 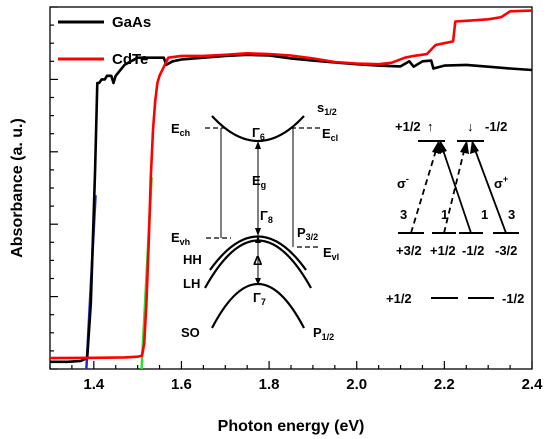 What do you see at coordinates (257, 260) in the screenshot?
I see `label-delta: Δ` at bounding box center [257, 260].